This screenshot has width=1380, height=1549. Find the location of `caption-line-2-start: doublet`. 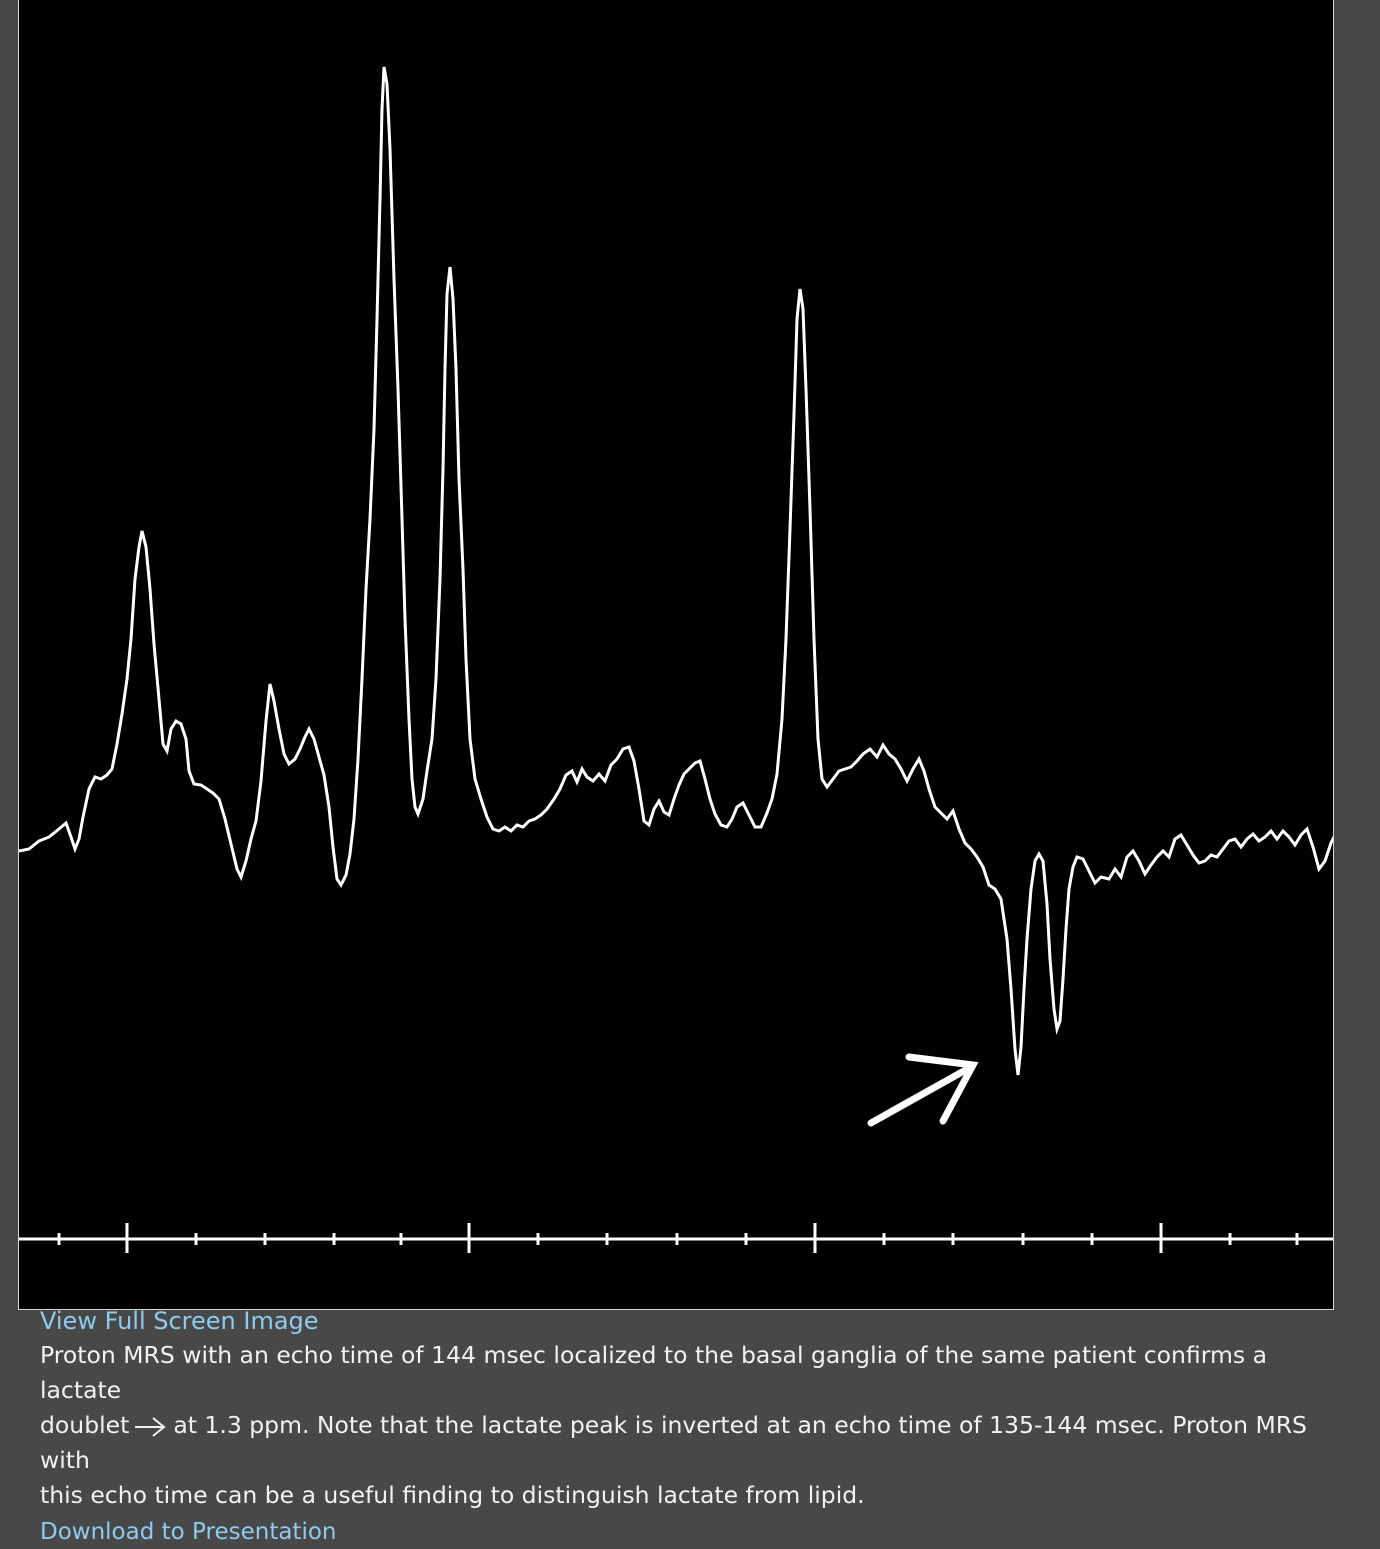

caption-line-2-start: doublet is located at coordinates (85, 1425).